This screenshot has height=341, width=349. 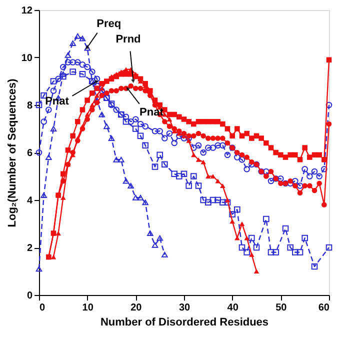 I want to click on x-axis-title: Number of Disordered Residues, so click(x=184, y=322).